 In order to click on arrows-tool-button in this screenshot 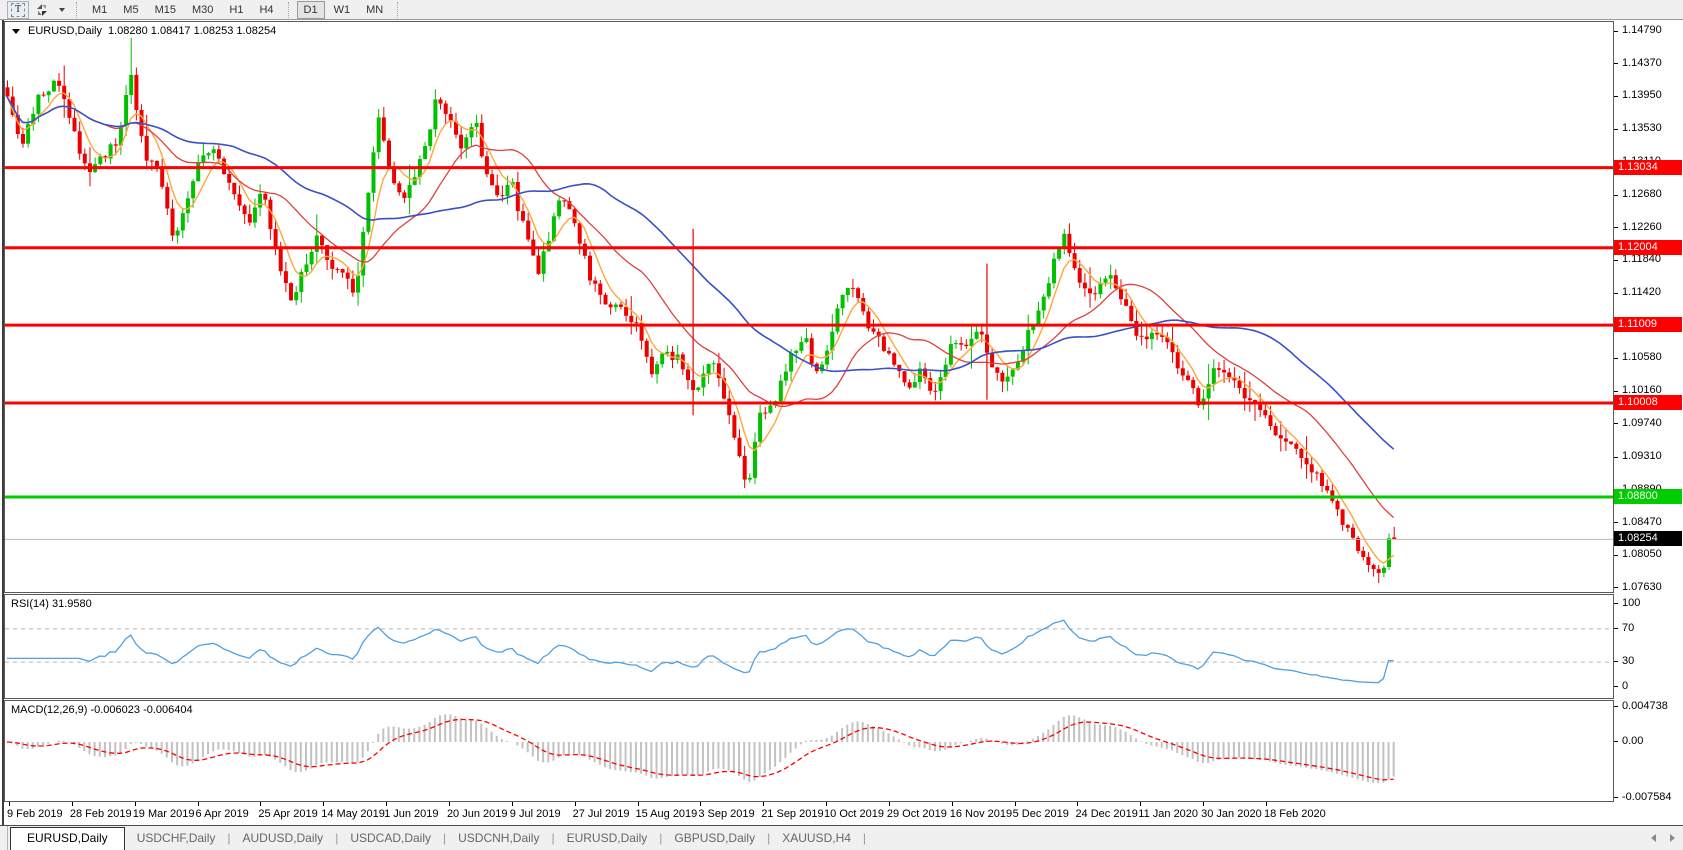, I will do `click(42, 10)`.